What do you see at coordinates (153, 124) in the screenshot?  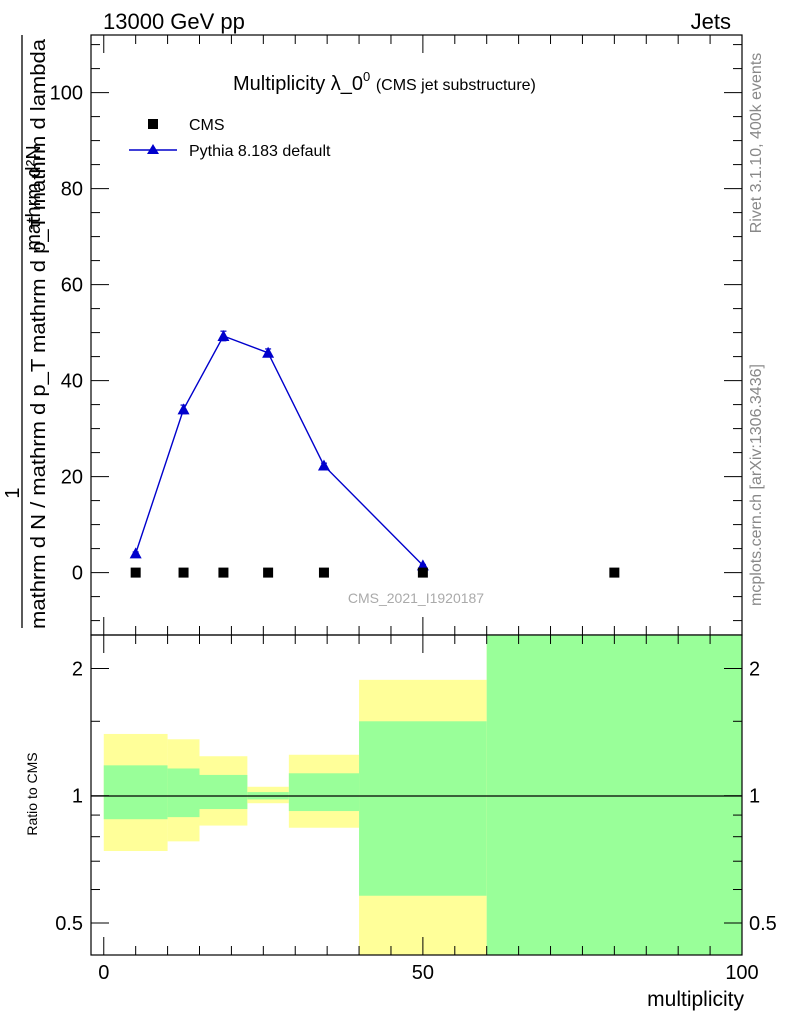 I see `legend-cms-marker` at bounding box center [153, 124].